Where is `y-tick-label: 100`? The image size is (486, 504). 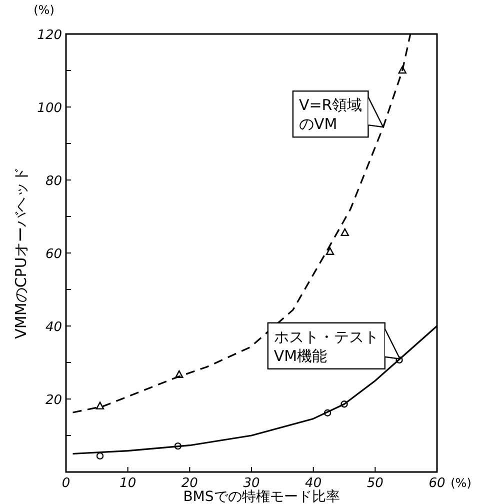
y-tick-label: 100 is located at coordinates (49, 108).